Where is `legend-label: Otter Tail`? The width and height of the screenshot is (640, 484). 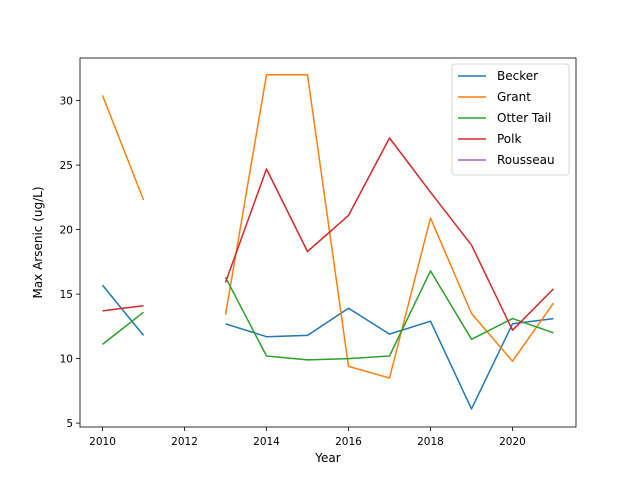 legend-label: Otter Tail is located at coordinates (524, 118).